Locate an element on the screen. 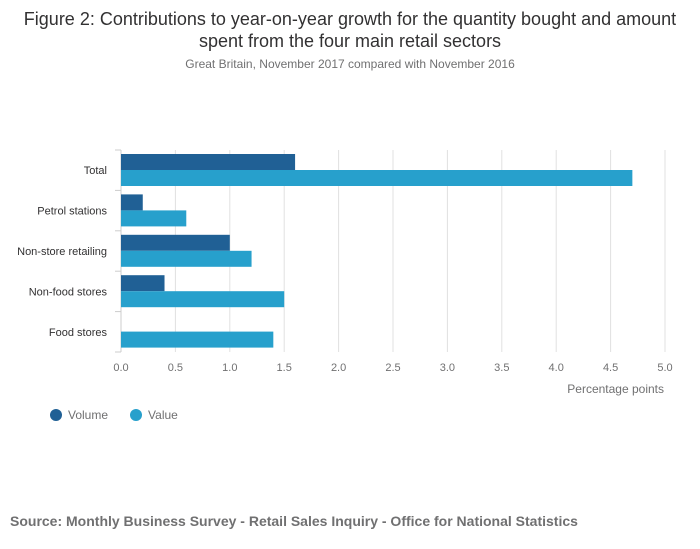 The height and width of the screenshot is (549, 700). x-tick-label: 4.5 is located at coordinates (610, 368).